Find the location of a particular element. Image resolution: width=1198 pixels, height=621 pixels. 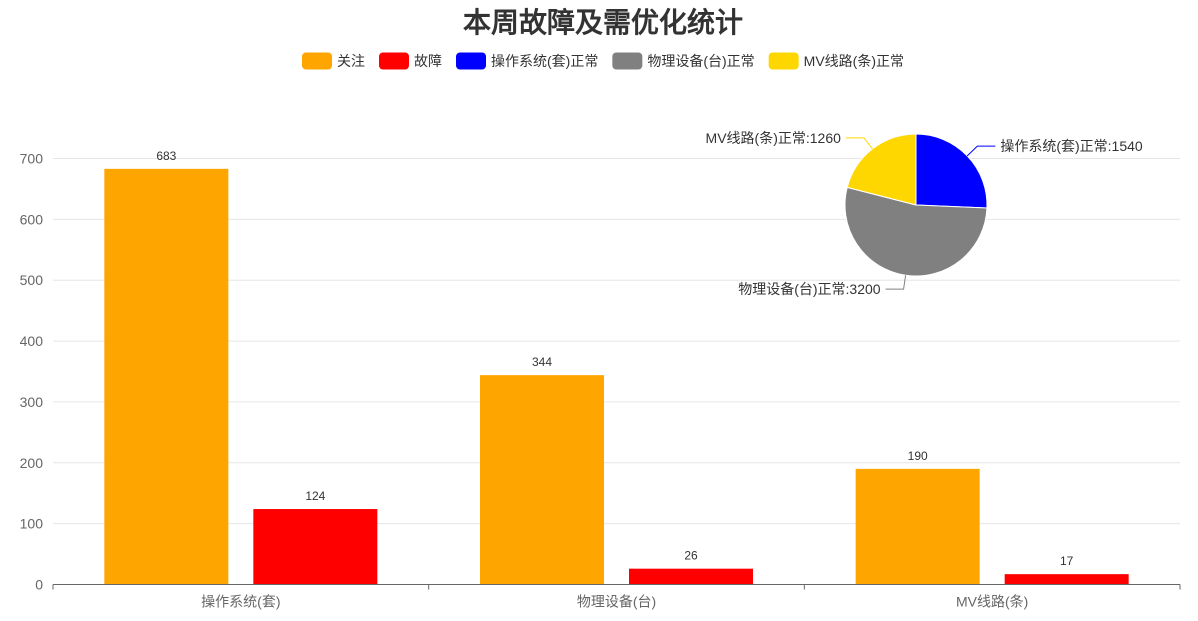

y-tick-label-200: 200 is located at coordinates (32, 463).